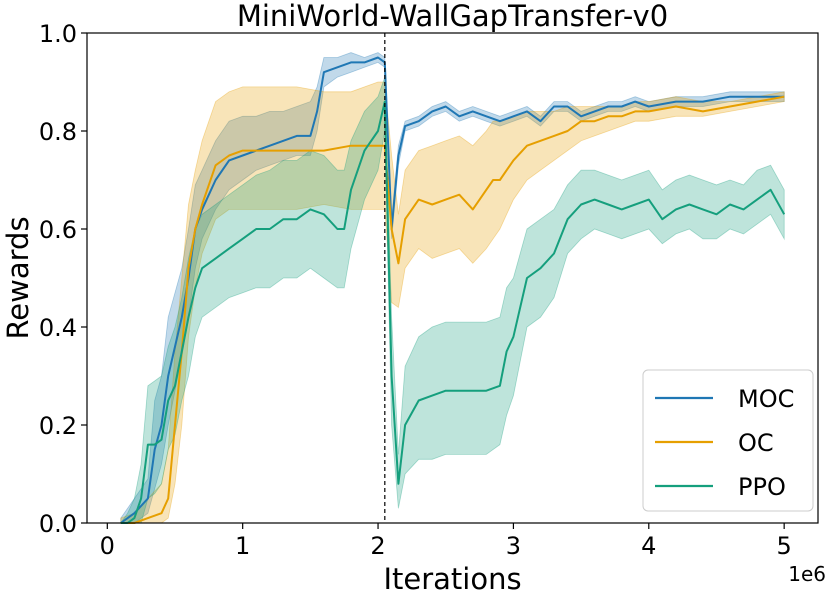 The image size is (830, 598). What do you see at coordinates (58, 524) in the screenshot?
I see `y-tick-label: 0.0` at bounding box center [58, 524].